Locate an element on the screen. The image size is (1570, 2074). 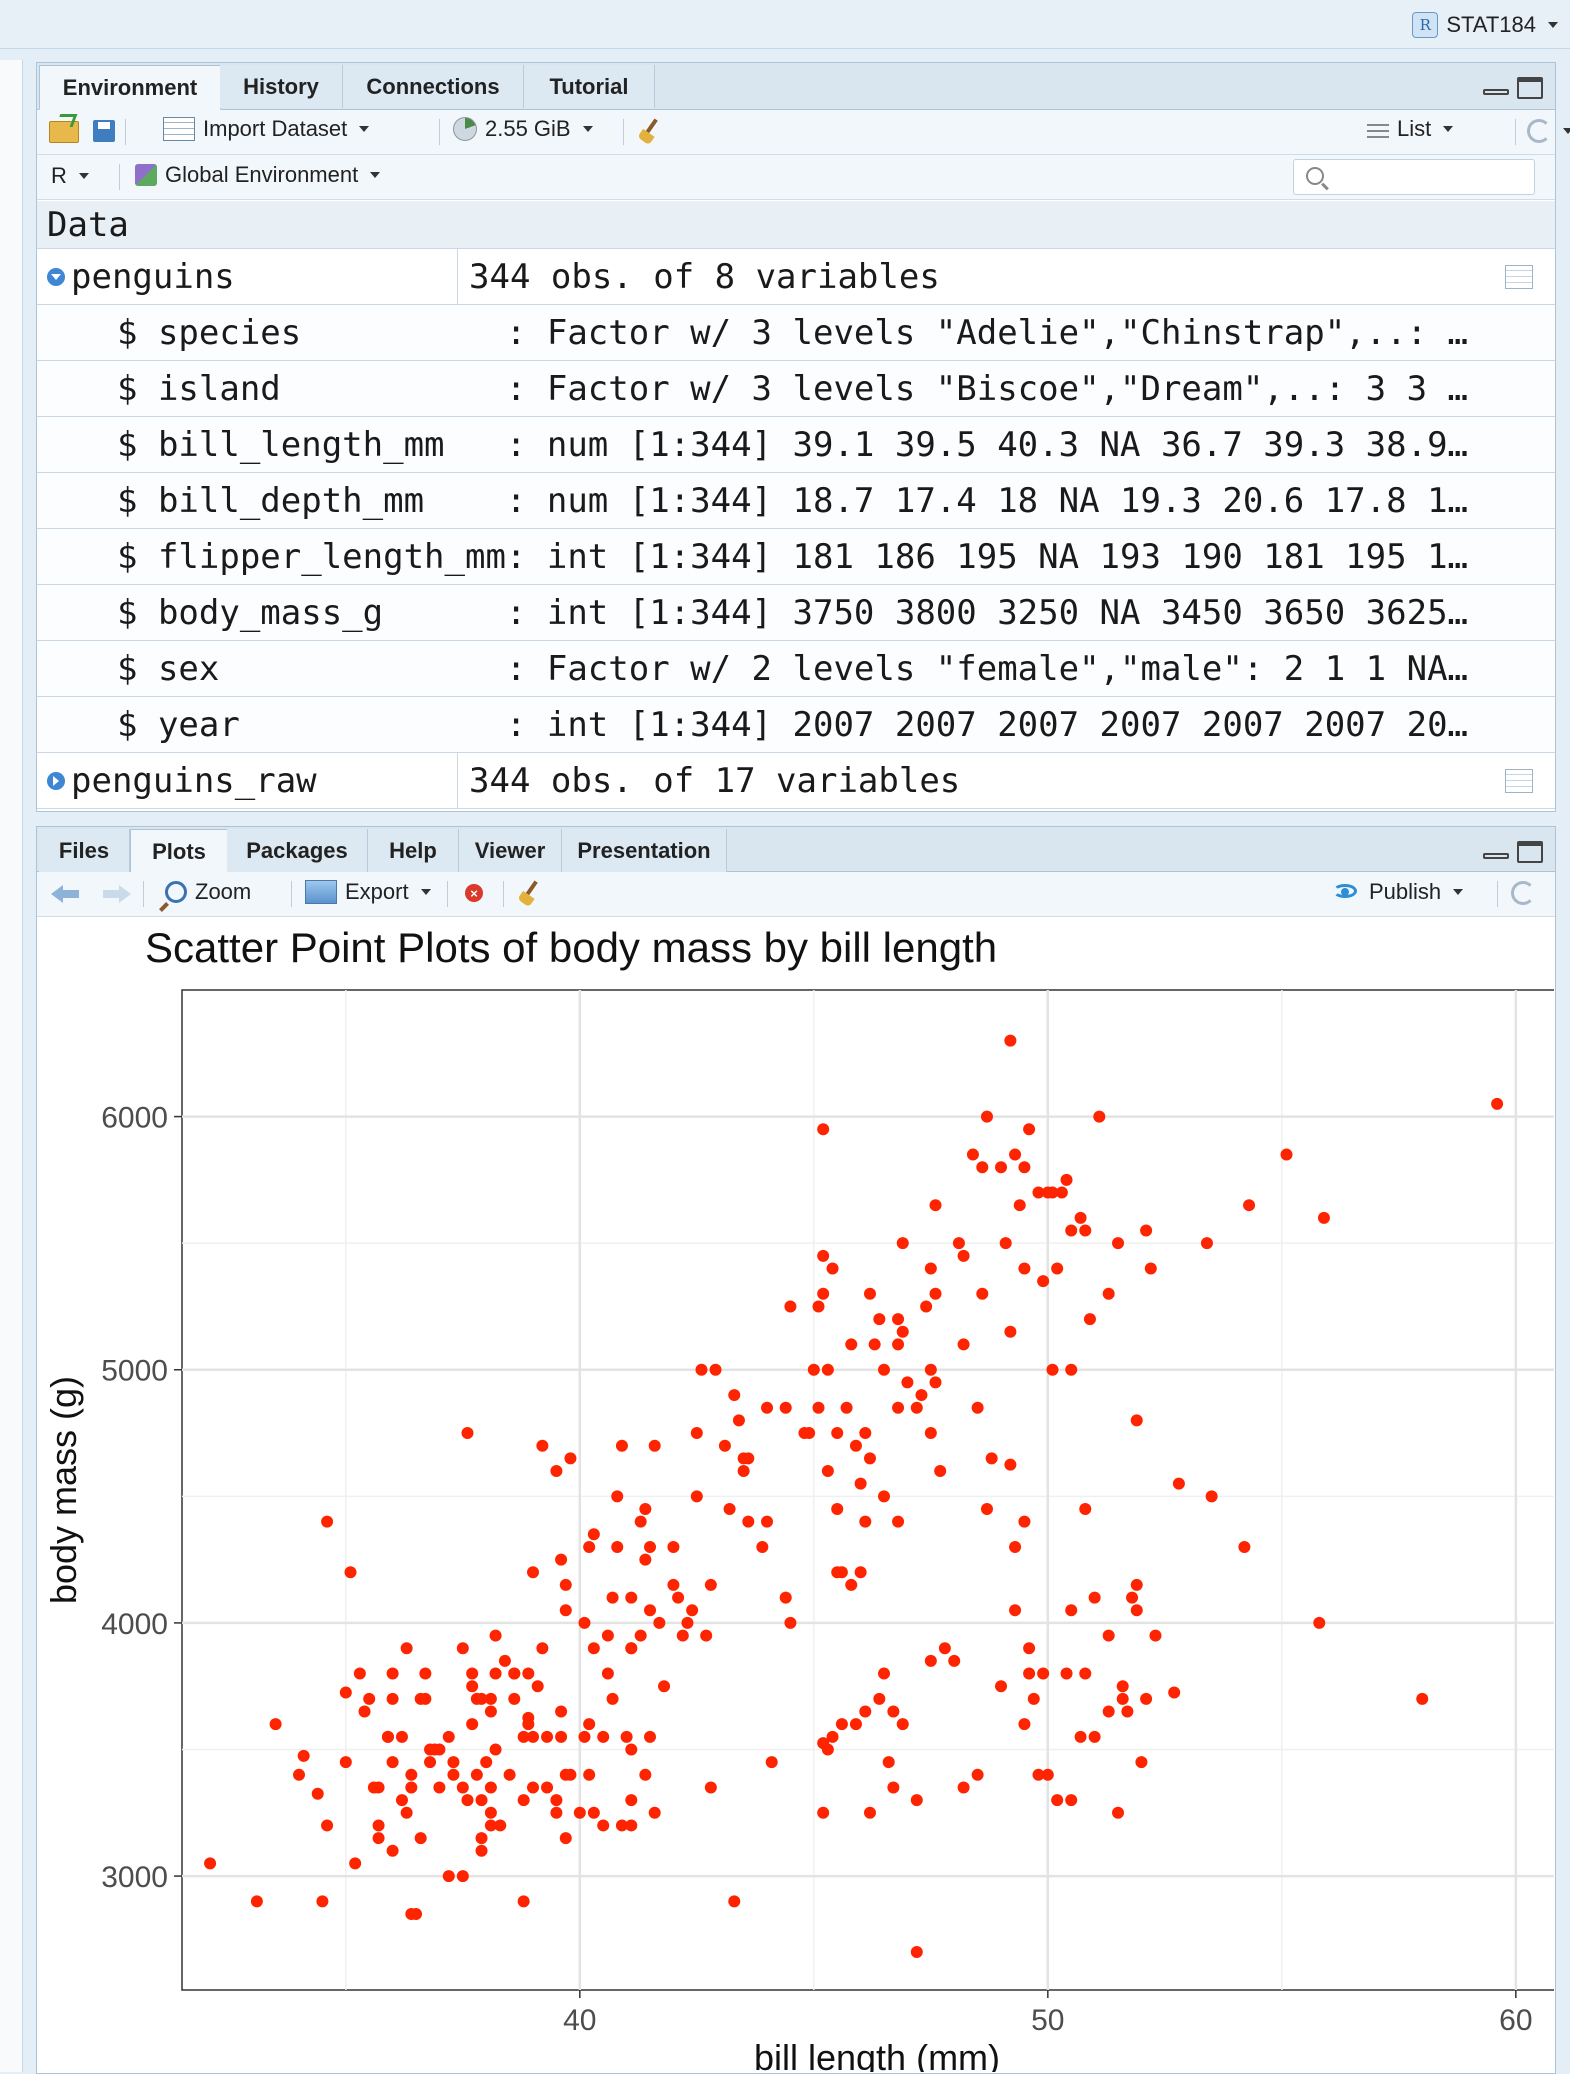
publish-button: Publish is located at coordinates (1398, 892).